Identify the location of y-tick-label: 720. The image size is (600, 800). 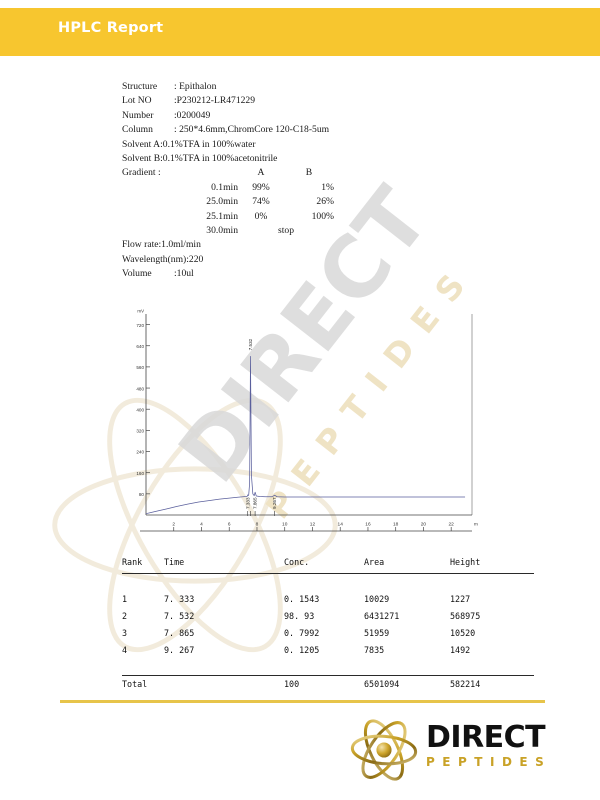
(140, 325).